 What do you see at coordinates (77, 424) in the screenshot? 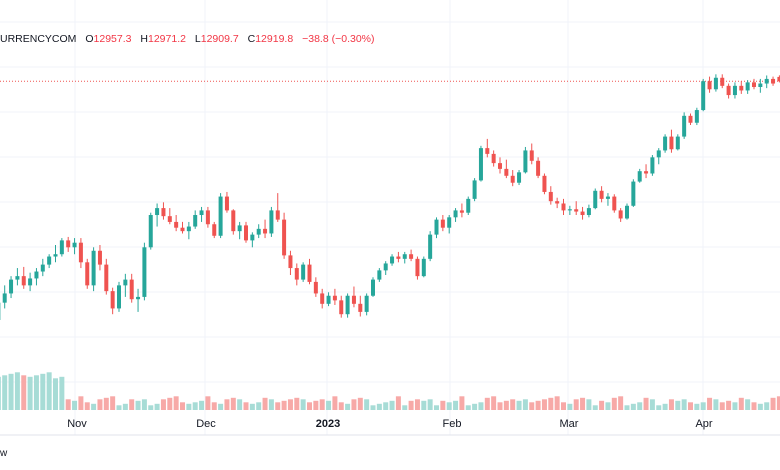
I see `x-tick-label: Nov` at bounding box center [77, 424].